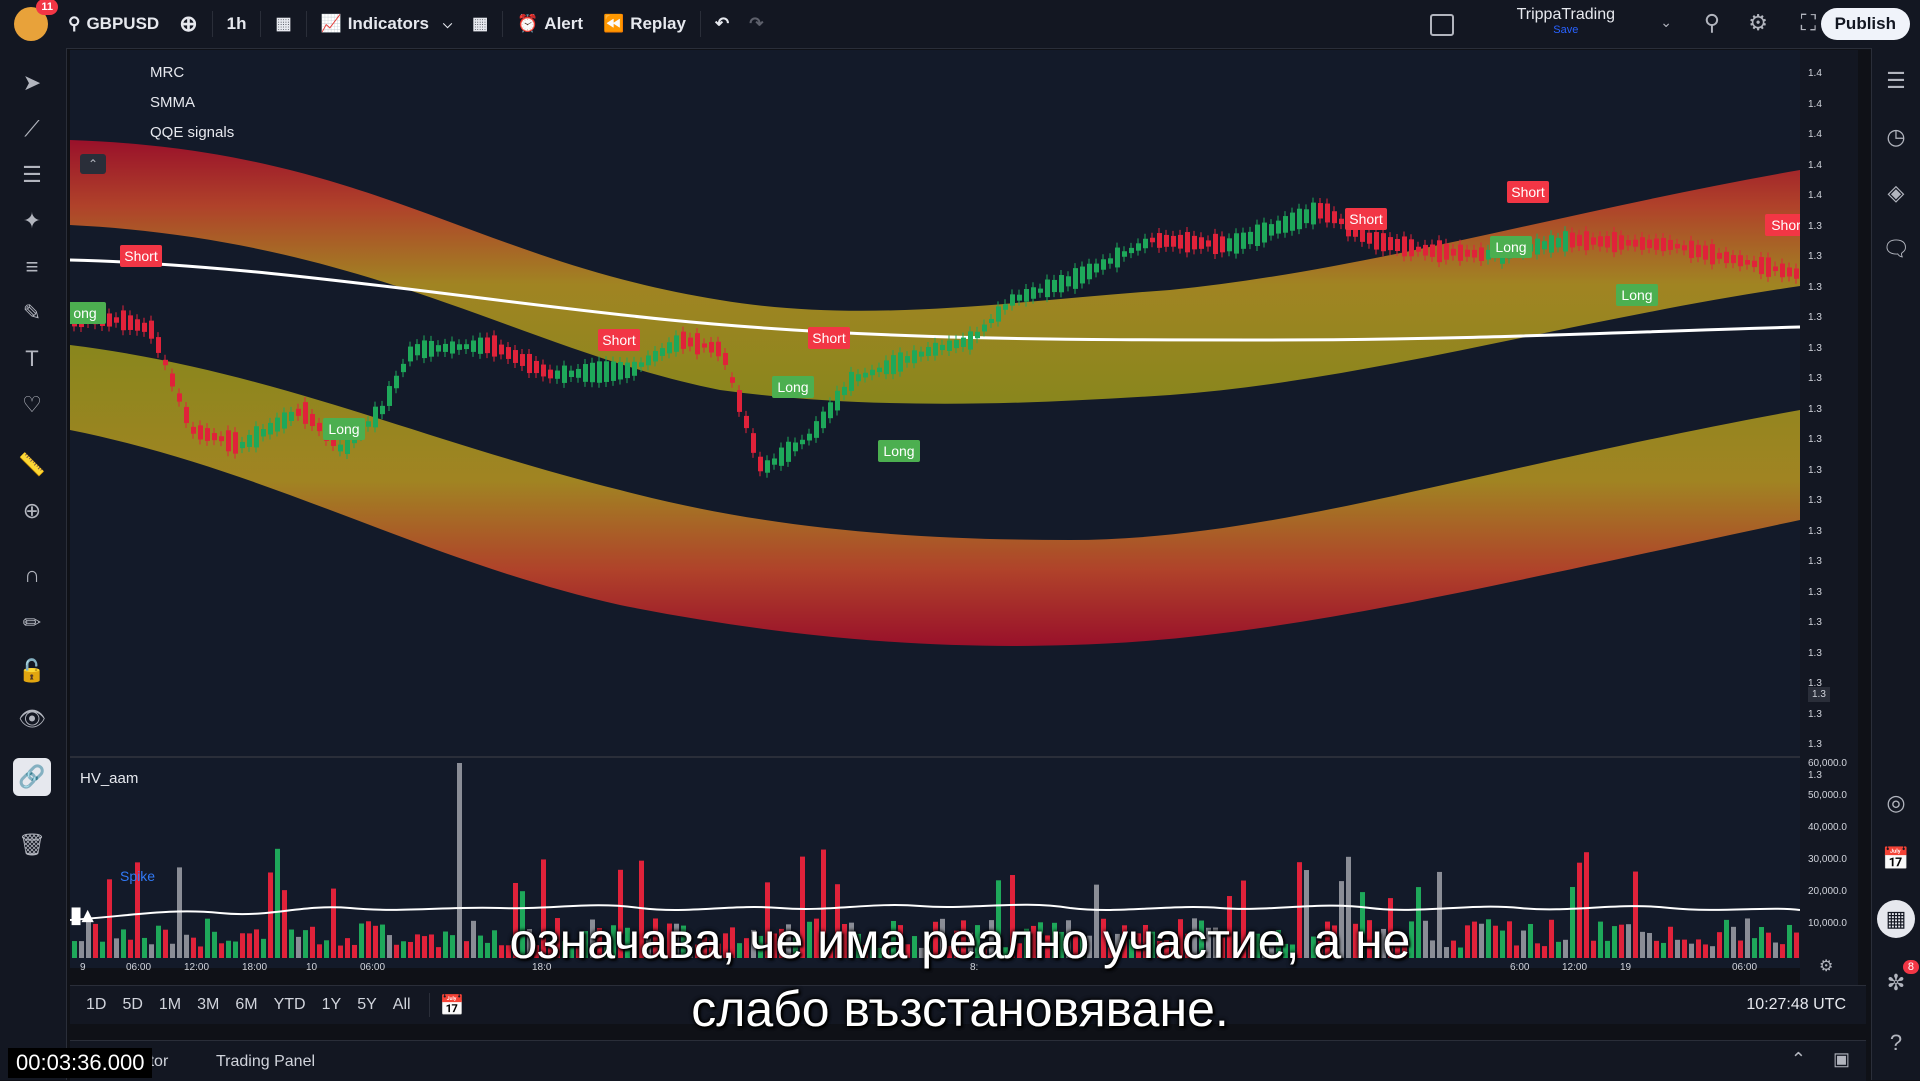 This screenshot has height=1081, width=1920. Describe the element at coordinates (1841, 1059) in the screenshot. I see `maximize-icon: ▣` at that location.